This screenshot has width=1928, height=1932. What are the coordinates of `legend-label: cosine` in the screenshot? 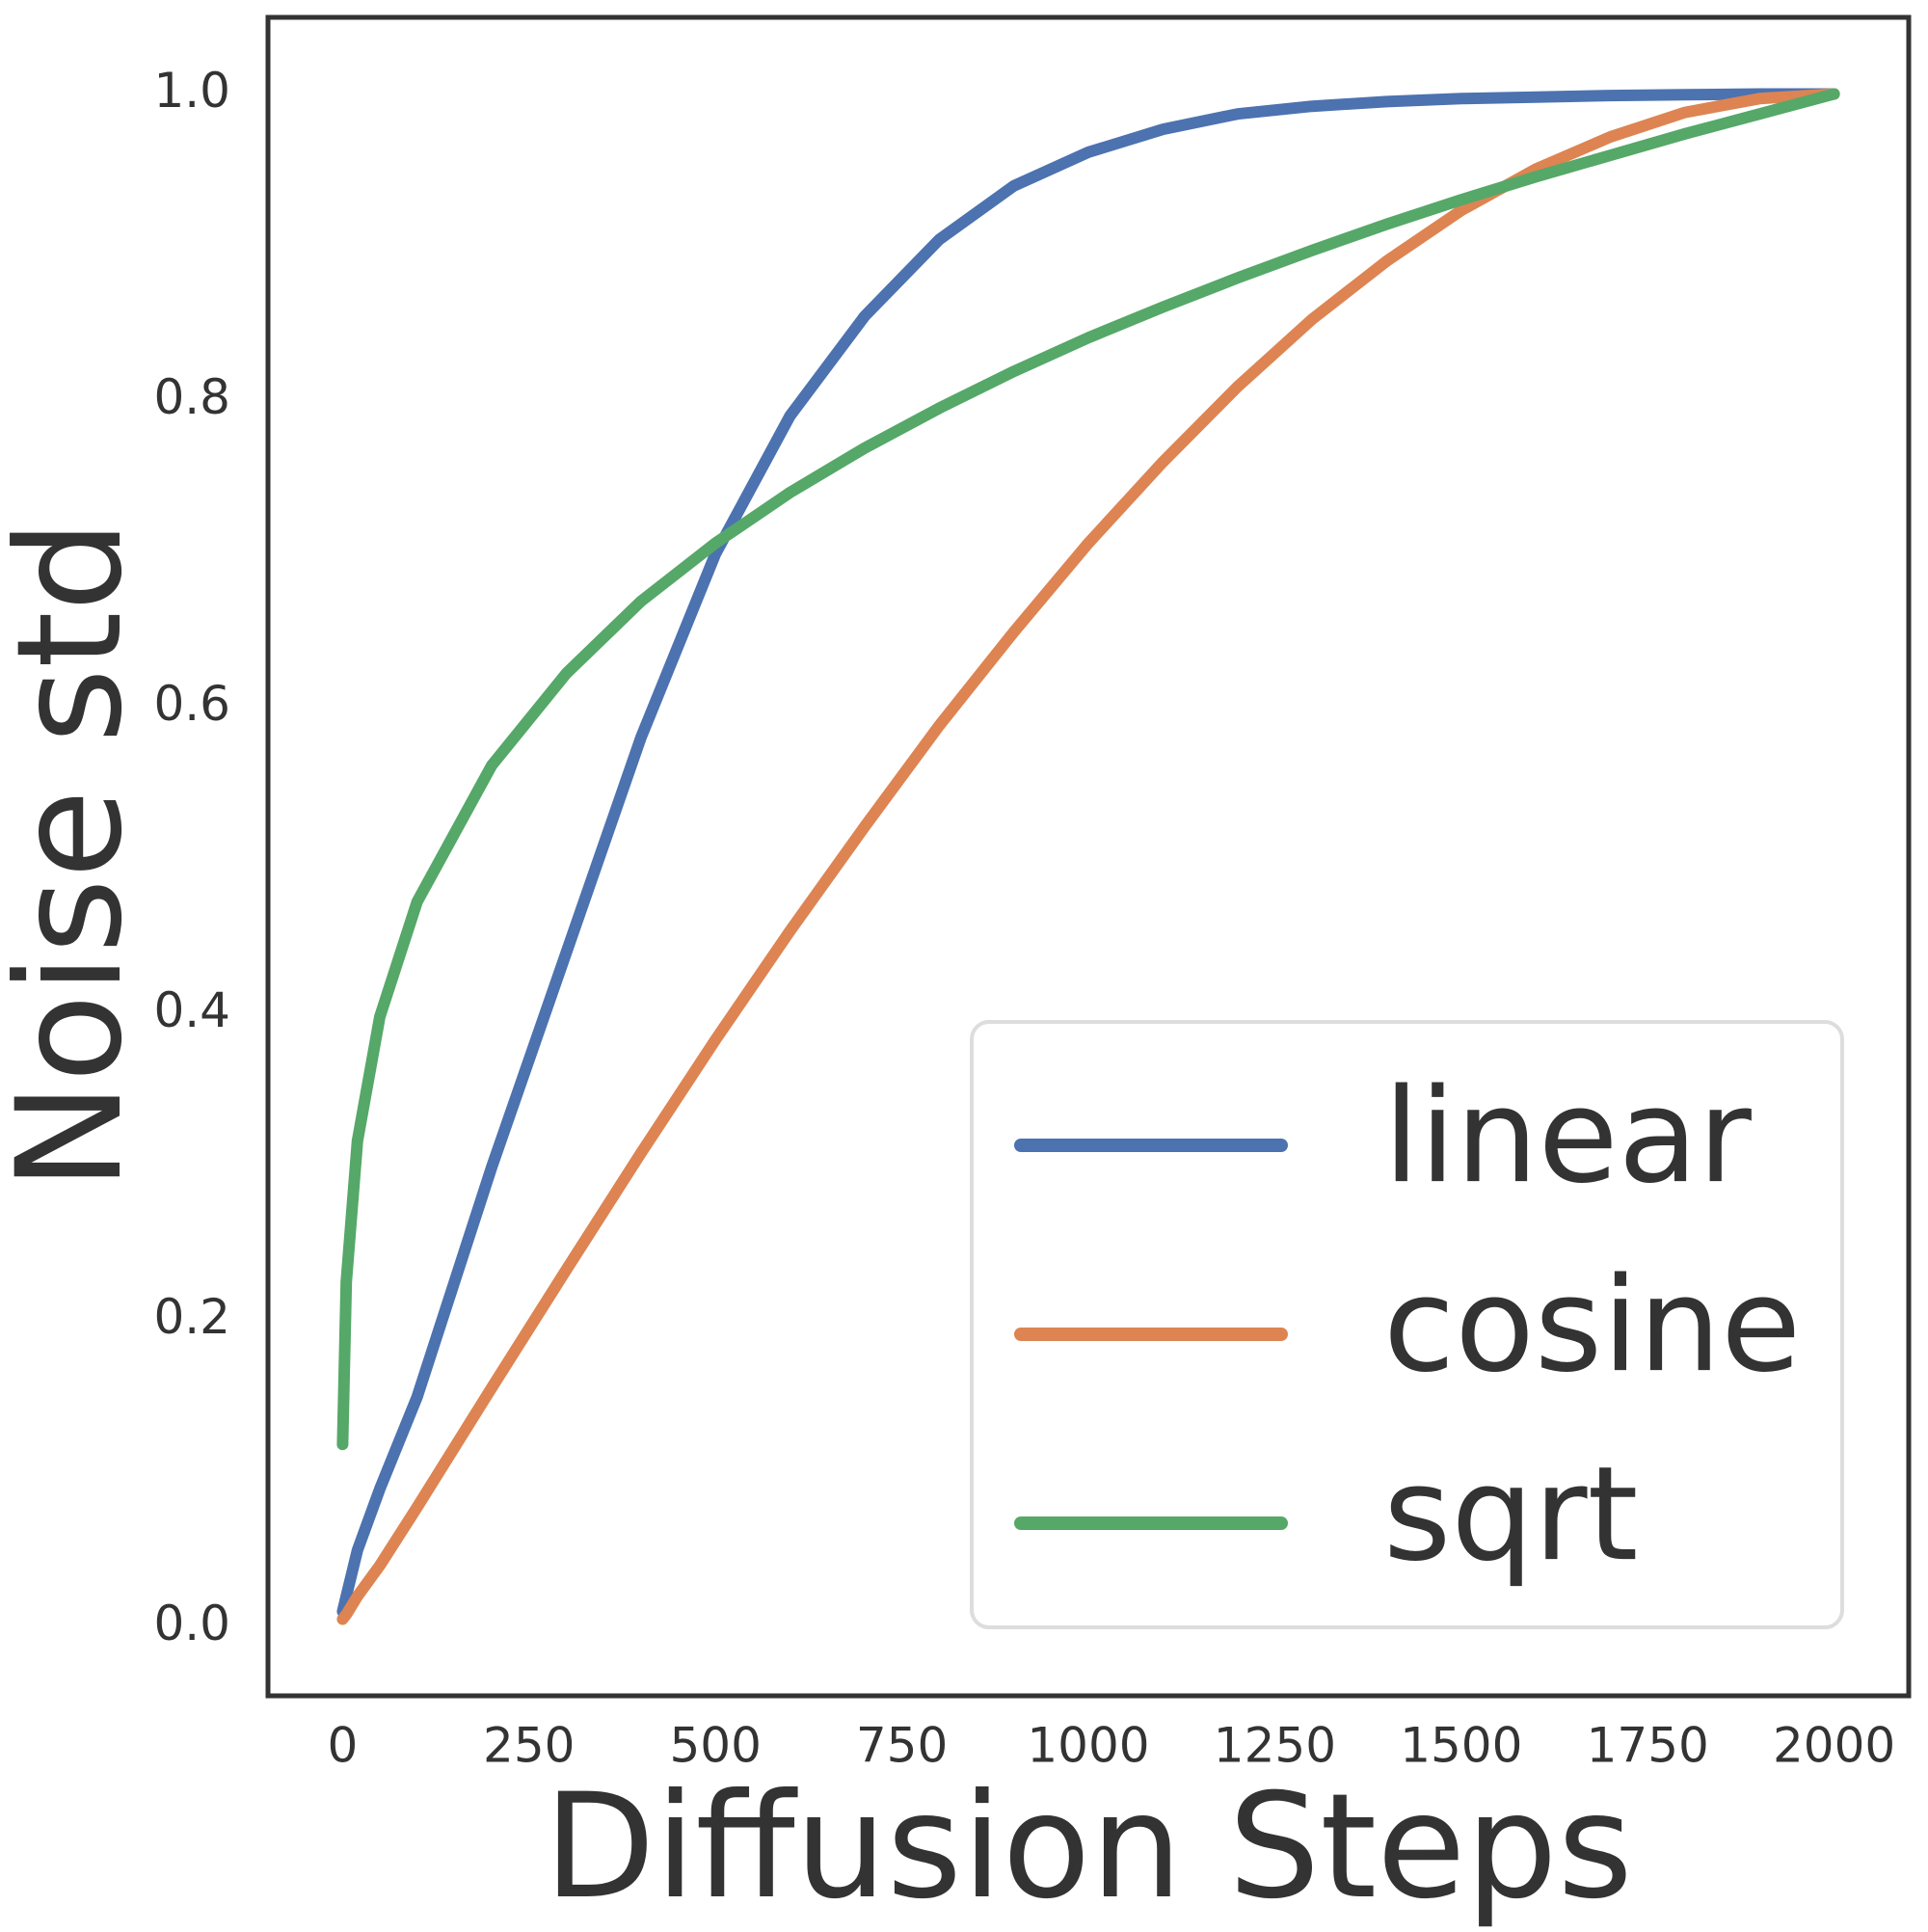 It's located at (1592, 1325).